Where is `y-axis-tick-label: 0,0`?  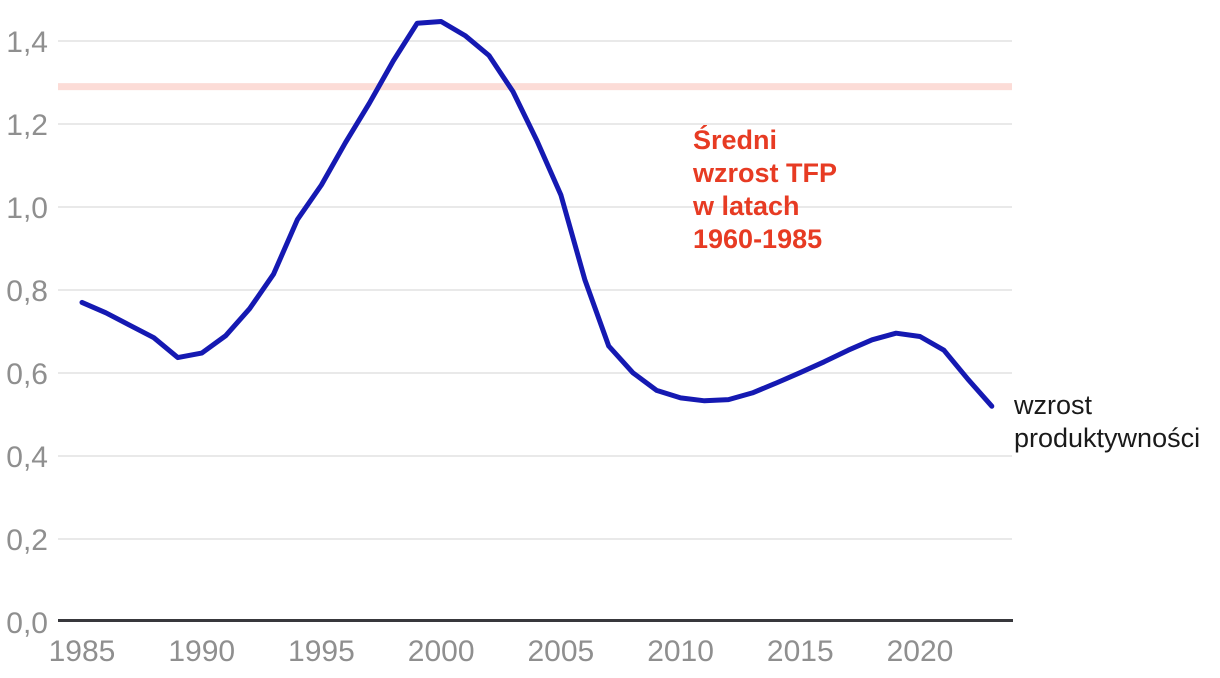 y-axis-tick-label: 0,0 is located at coordinates (27, 623).